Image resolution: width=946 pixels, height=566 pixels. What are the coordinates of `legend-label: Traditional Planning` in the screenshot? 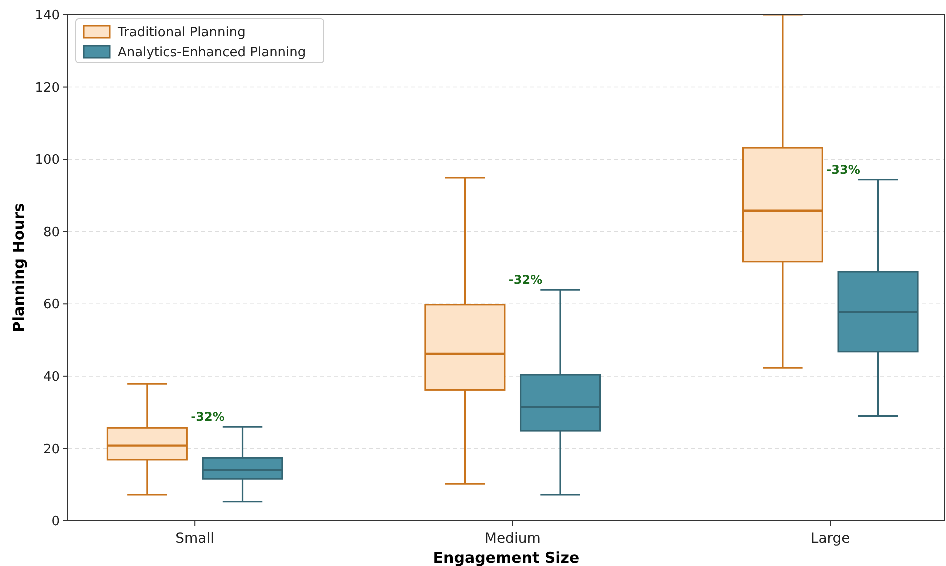 It's located at (181, 33).